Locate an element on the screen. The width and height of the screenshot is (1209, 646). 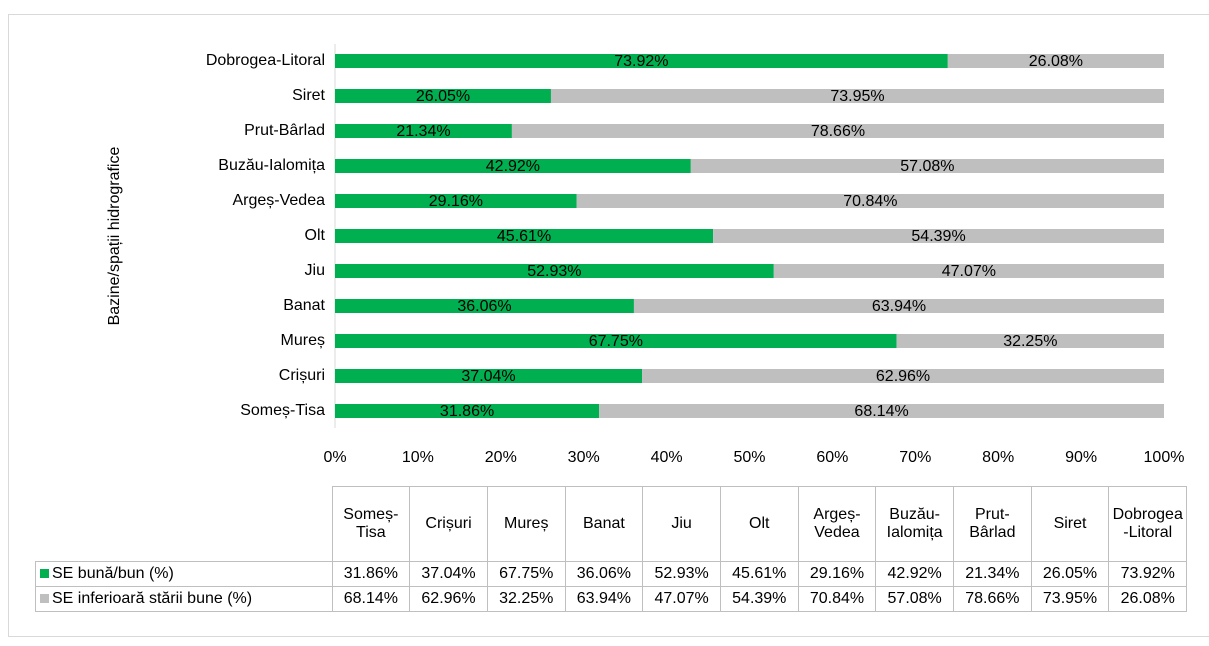
x-tick-label: 100% is located at coordinates (1164, 457).